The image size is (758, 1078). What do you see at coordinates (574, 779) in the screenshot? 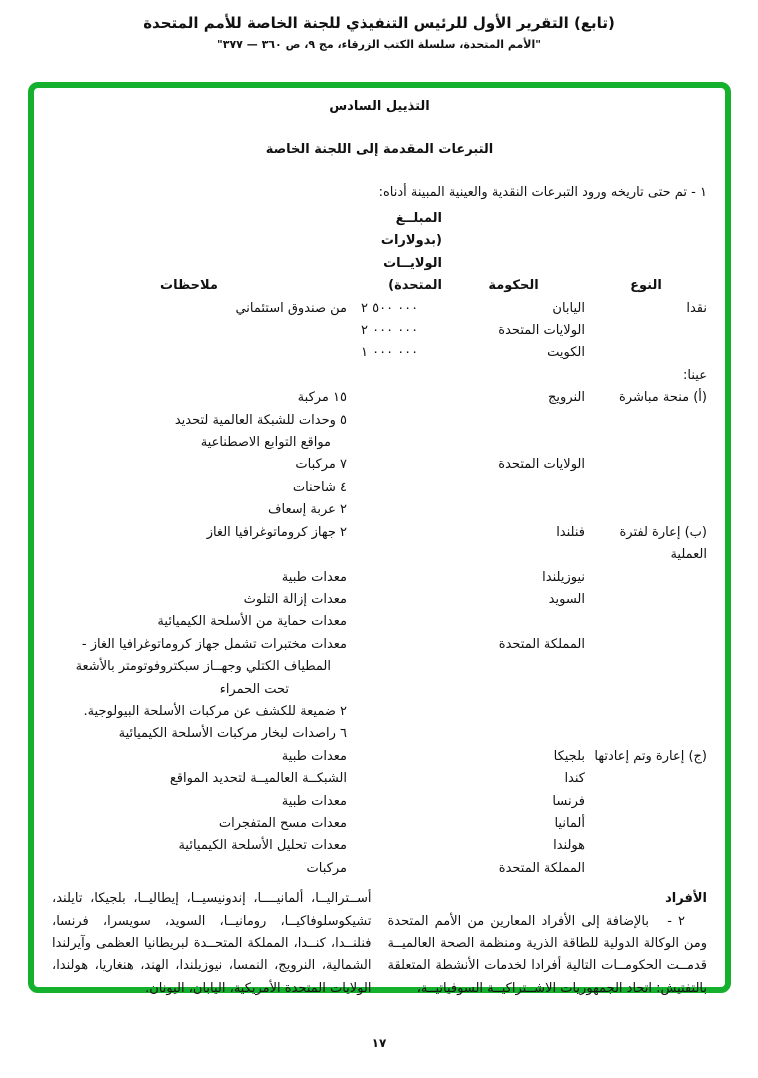
I see `cell-government: كندا` at bounding box center [574, 779].